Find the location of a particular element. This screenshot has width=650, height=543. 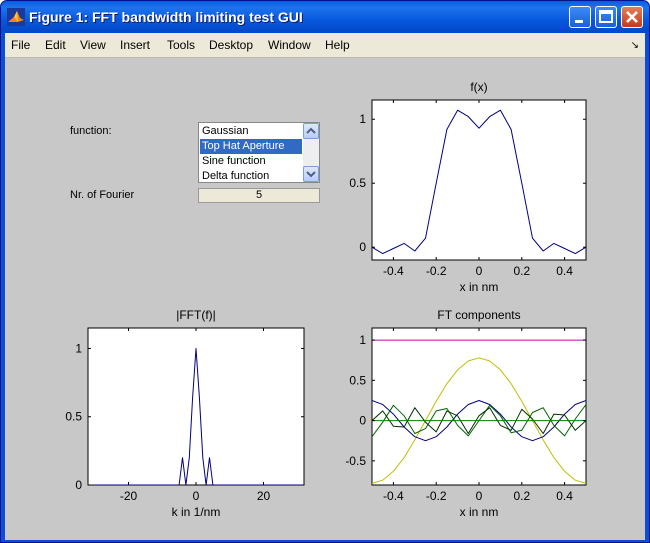

minimize-icon is located at coordinates (579, 21).